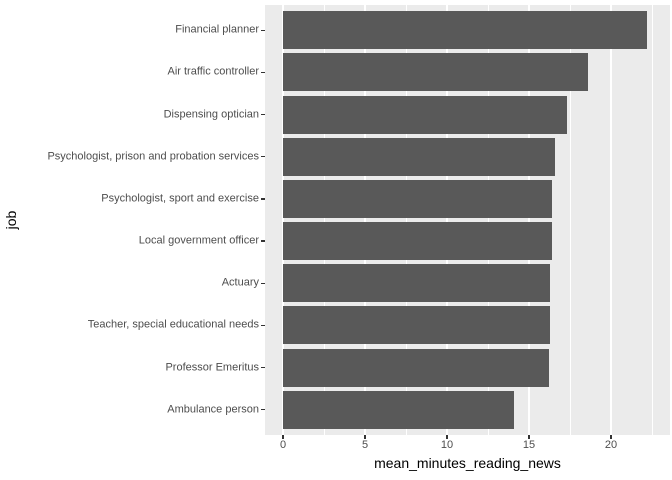  What do you see at coordinates (198, 240) in the screenshot?
I see `category-label: Local government officer` at bounding box center [198, 240].